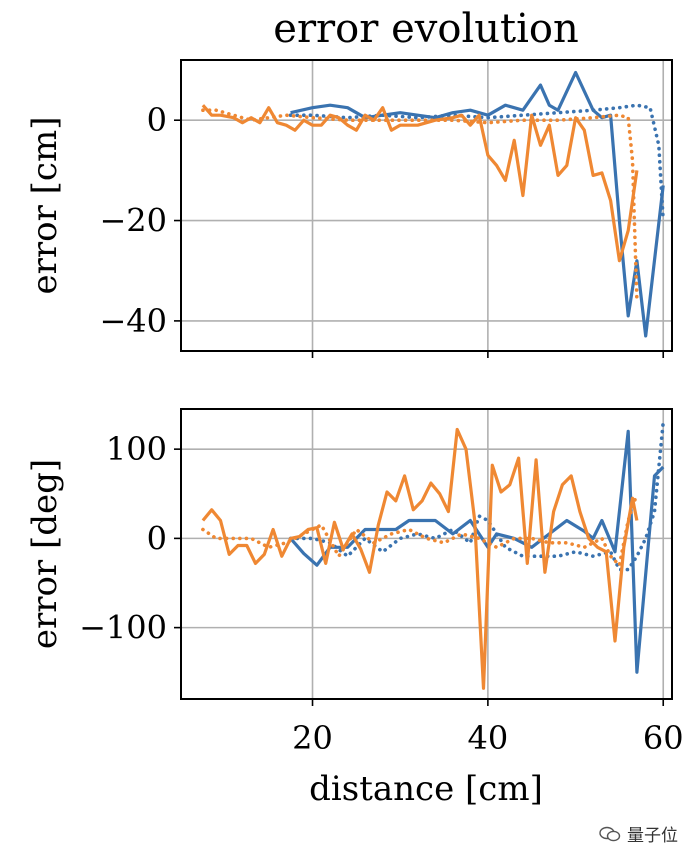 This screenshot has height=866, width=700. I want to click on wechat-icon, so click(610, 833).